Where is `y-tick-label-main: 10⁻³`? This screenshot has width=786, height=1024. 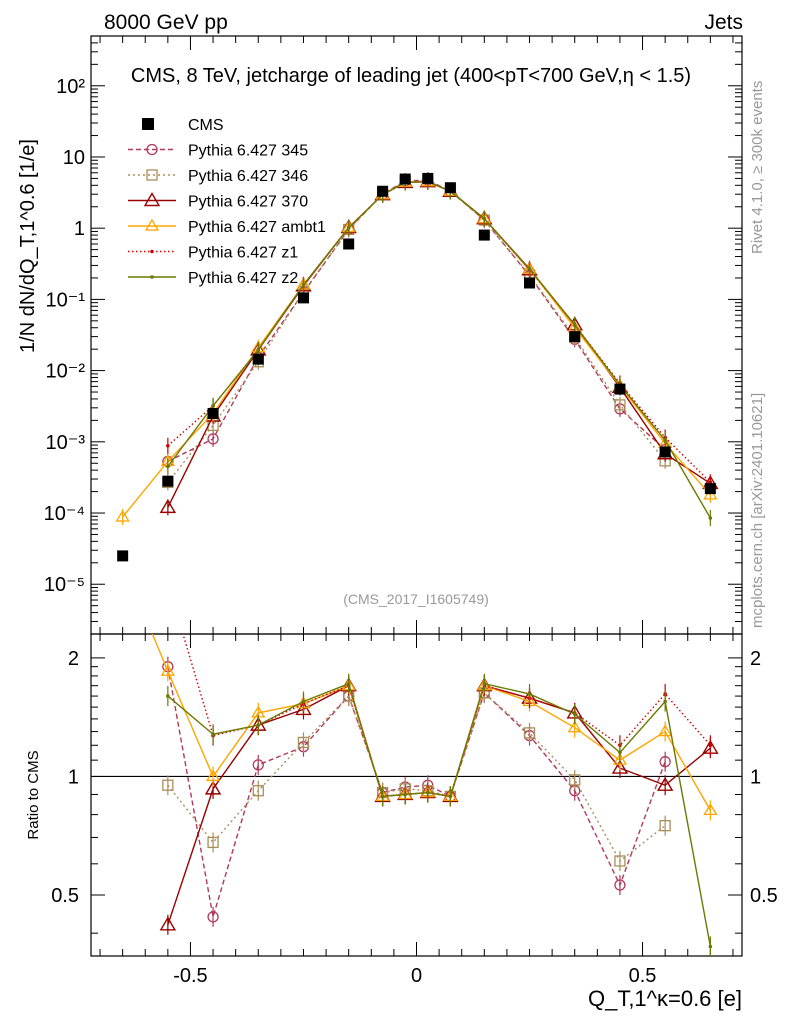
y-tick-label-main: 10⁻³ is located at coordinates (66, 443).